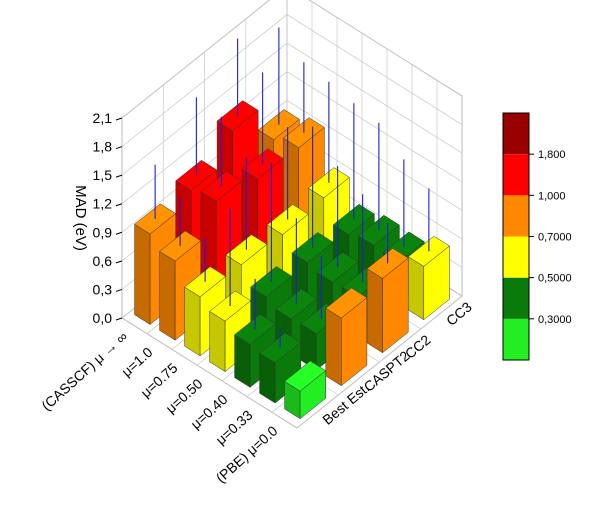 The width and height of the screenshot is (600, 513). Describe the element at coordinates (136, 362) in the screenshot. I see `x-tick-label: μ=1.0` at that location.